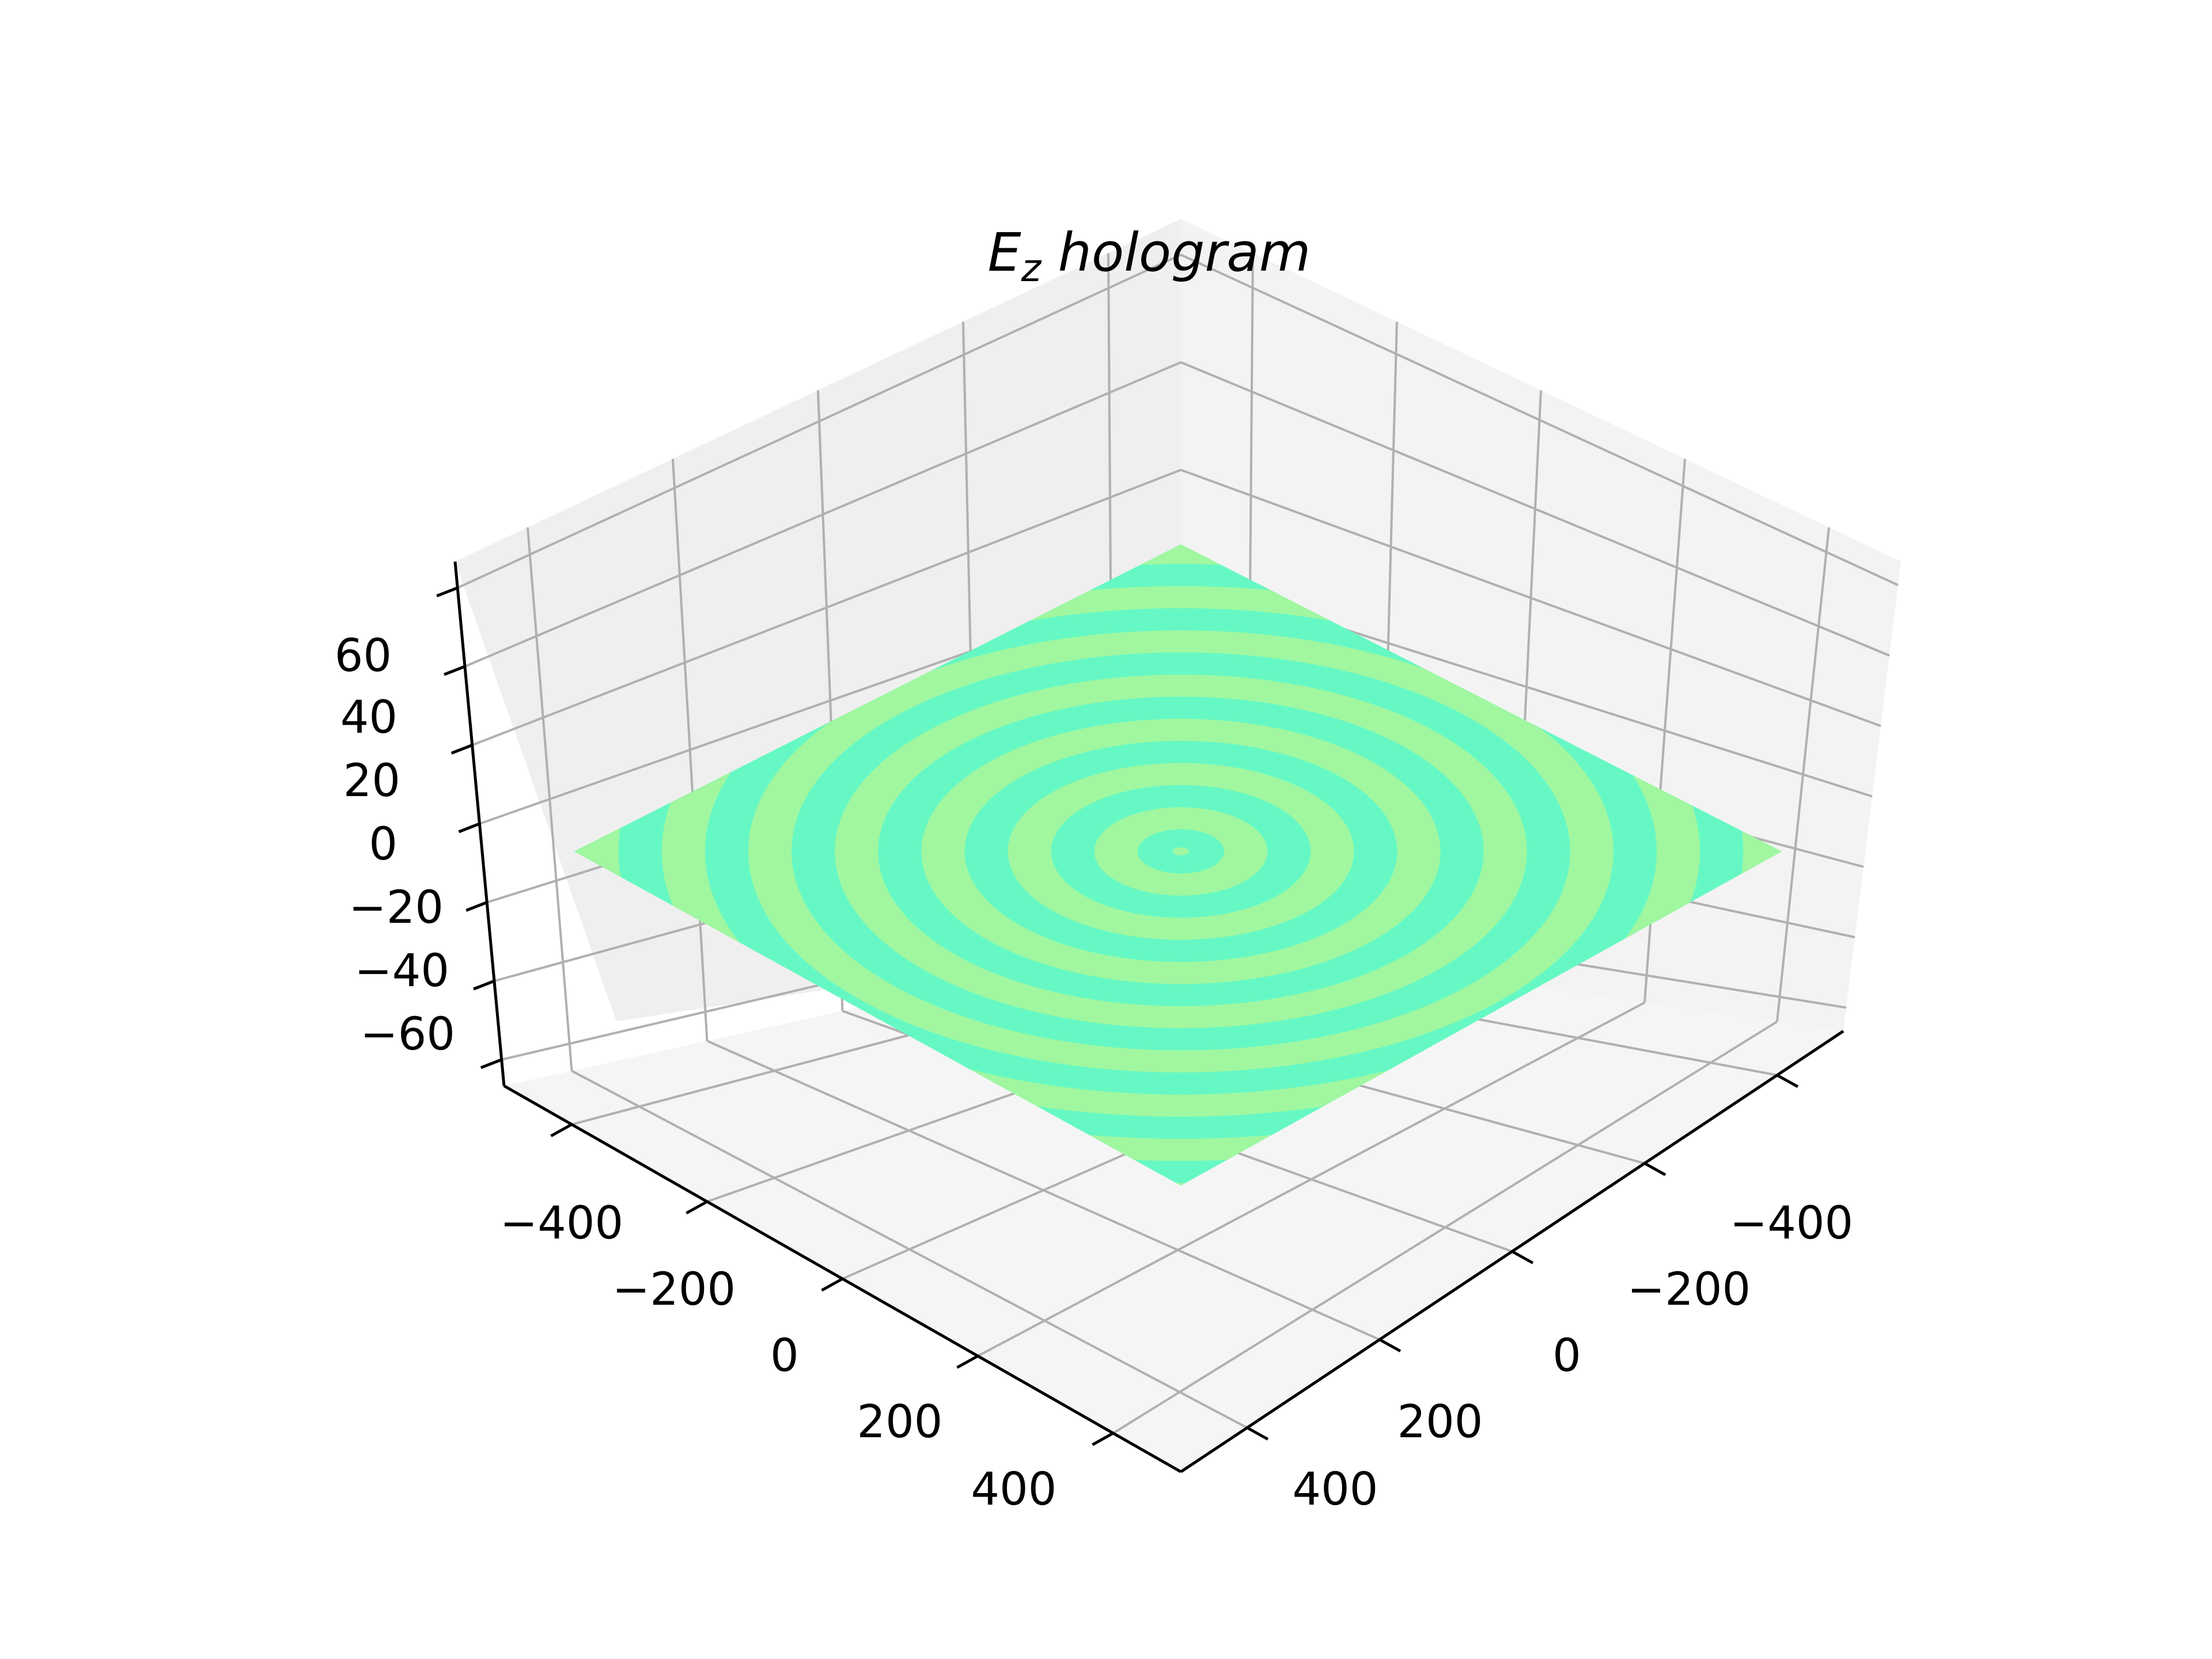  Describe the element at coordinates (396, 908) in the screenshot. I see `z-tick-label: −20` at that location.